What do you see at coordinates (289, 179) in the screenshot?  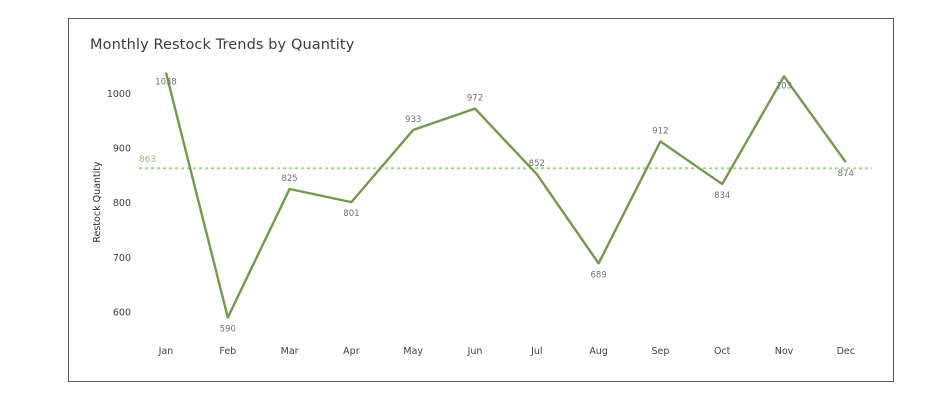 I see `data-label: 825` at bounding box center [289, 179].